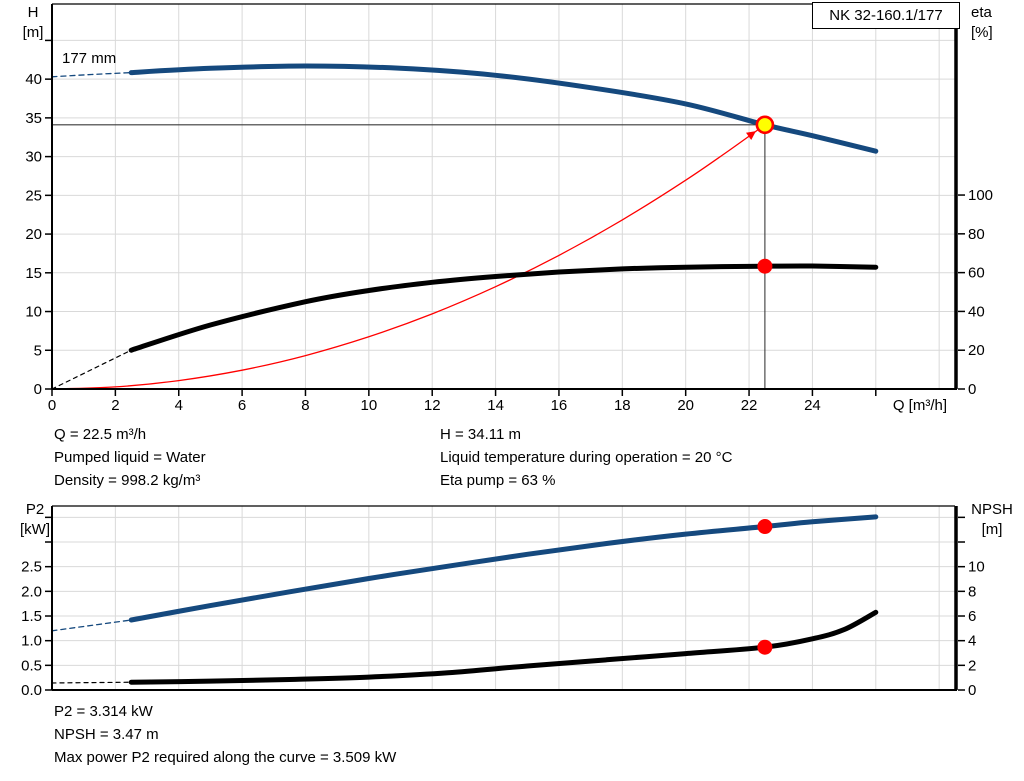 The image size is (1024, 781). I want to click on eta-curve, so click(503, 308).